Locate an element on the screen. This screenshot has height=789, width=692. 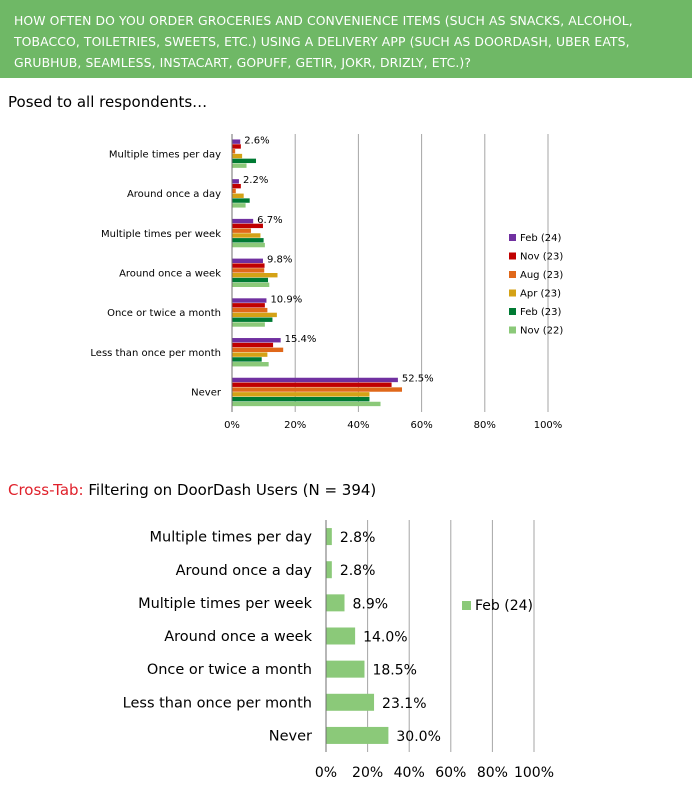
chart2-x-tick-label: 100% is located at coordinates (534, 773).